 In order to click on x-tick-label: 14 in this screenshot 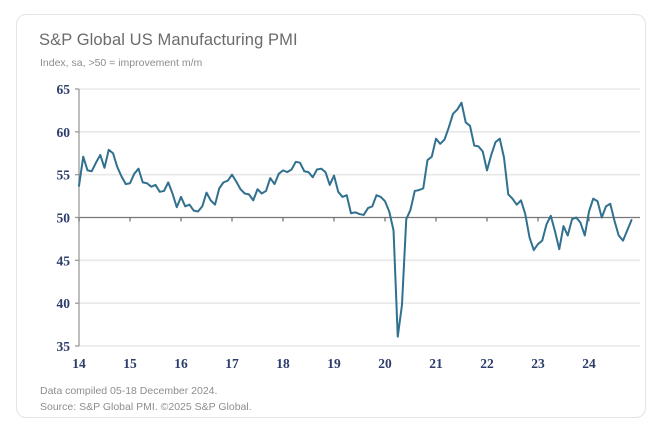, I will do `click(79, 363)`.